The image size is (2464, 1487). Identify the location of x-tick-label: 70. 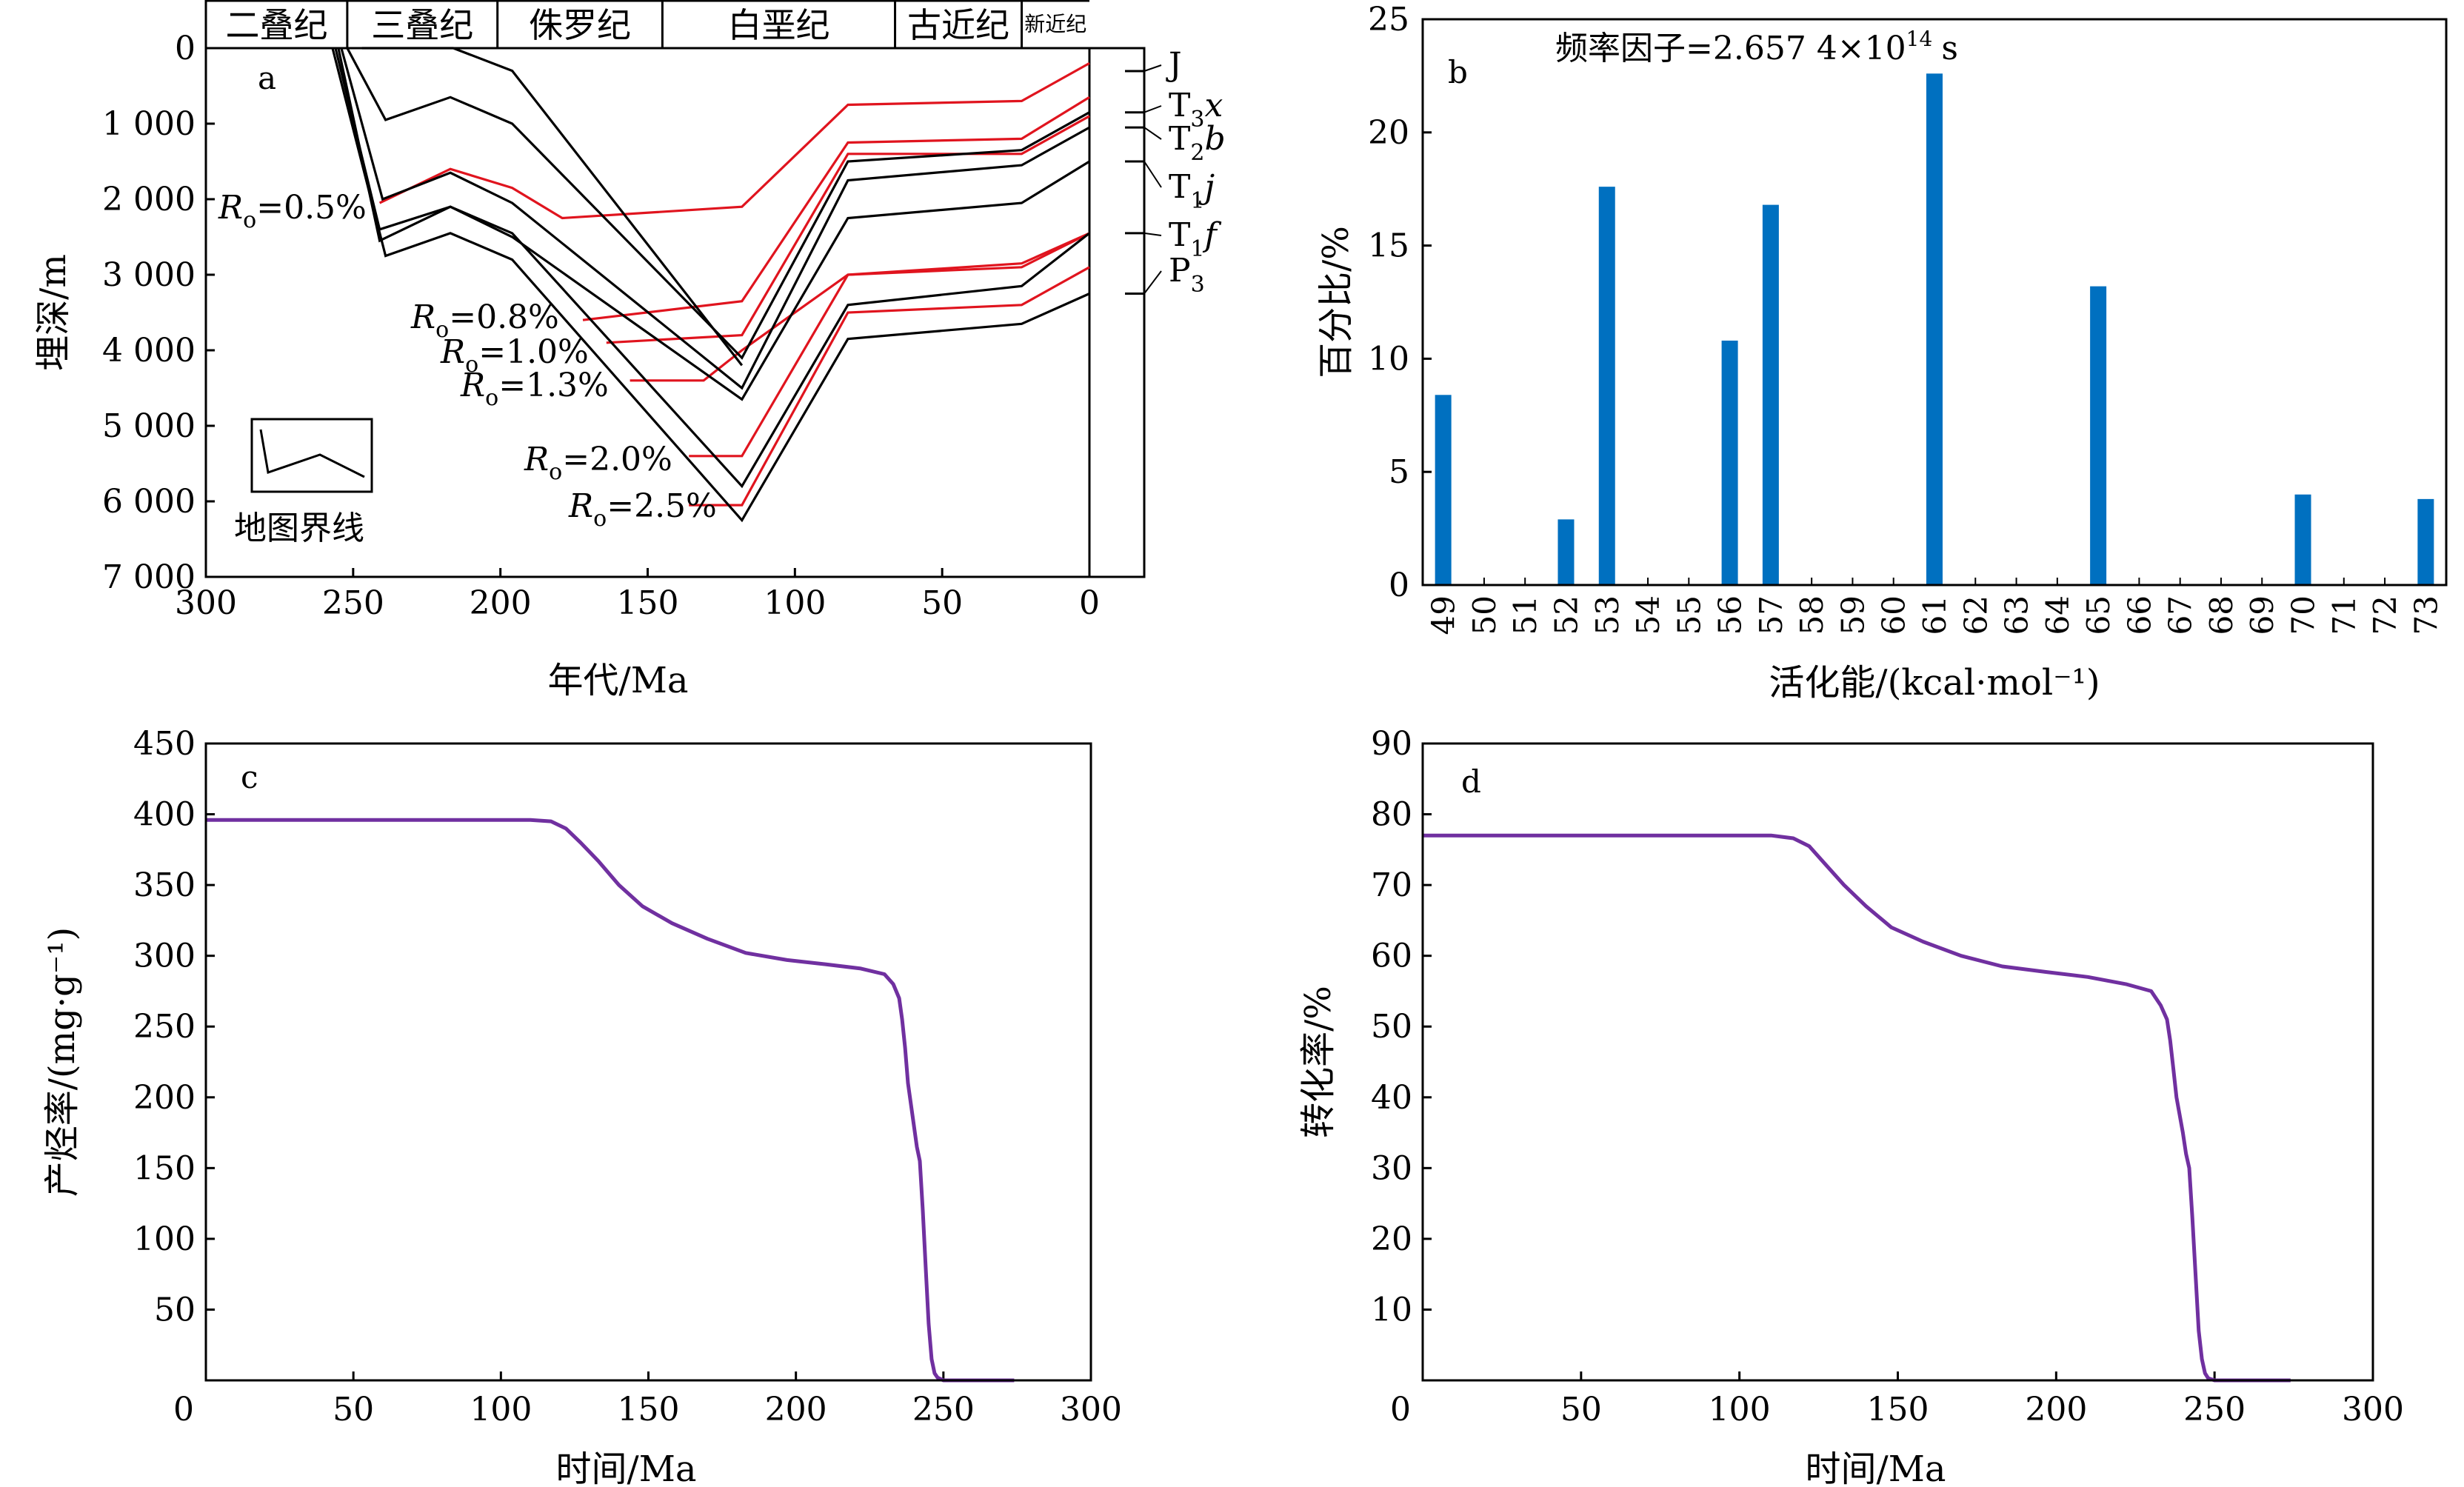
(2304, 615).